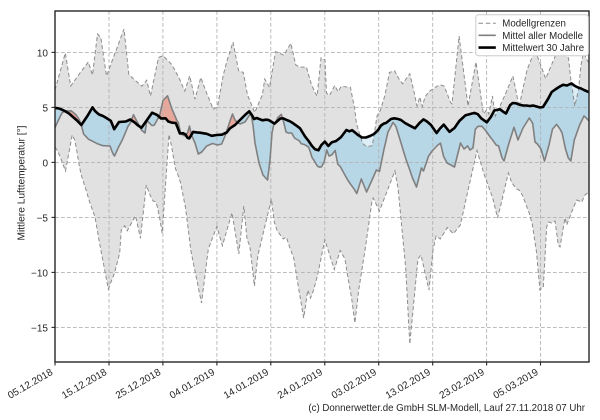 The image size is (600, 420). I want to click on svg-text: −10, so click(39, 274).